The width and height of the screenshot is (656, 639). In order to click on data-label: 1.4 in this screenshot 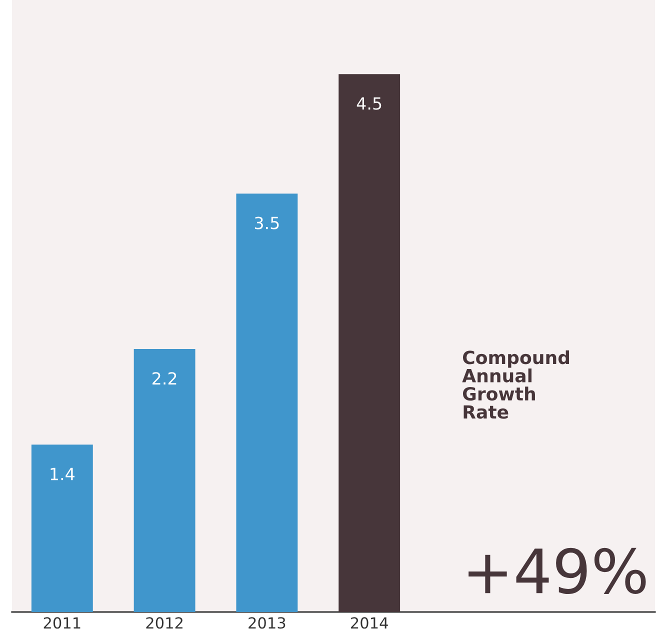, I will do `click(62, 474)`.